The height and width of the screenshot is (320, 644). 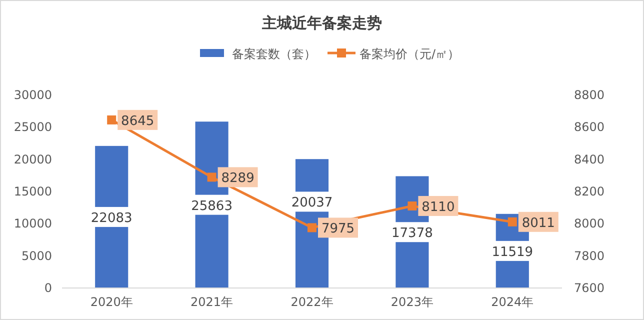 What do you see at coordinates (33, 191) in the screenshot?
I see `y-tick-label: 15000` at bounding box center [33, 191].